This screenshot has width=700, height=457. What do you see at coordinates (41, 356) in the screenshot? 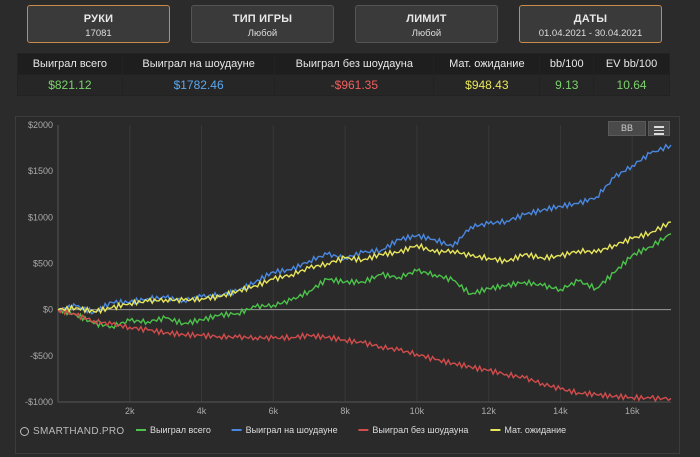
I see `y-tick-label: -$500` at bounding box center [41, 356].